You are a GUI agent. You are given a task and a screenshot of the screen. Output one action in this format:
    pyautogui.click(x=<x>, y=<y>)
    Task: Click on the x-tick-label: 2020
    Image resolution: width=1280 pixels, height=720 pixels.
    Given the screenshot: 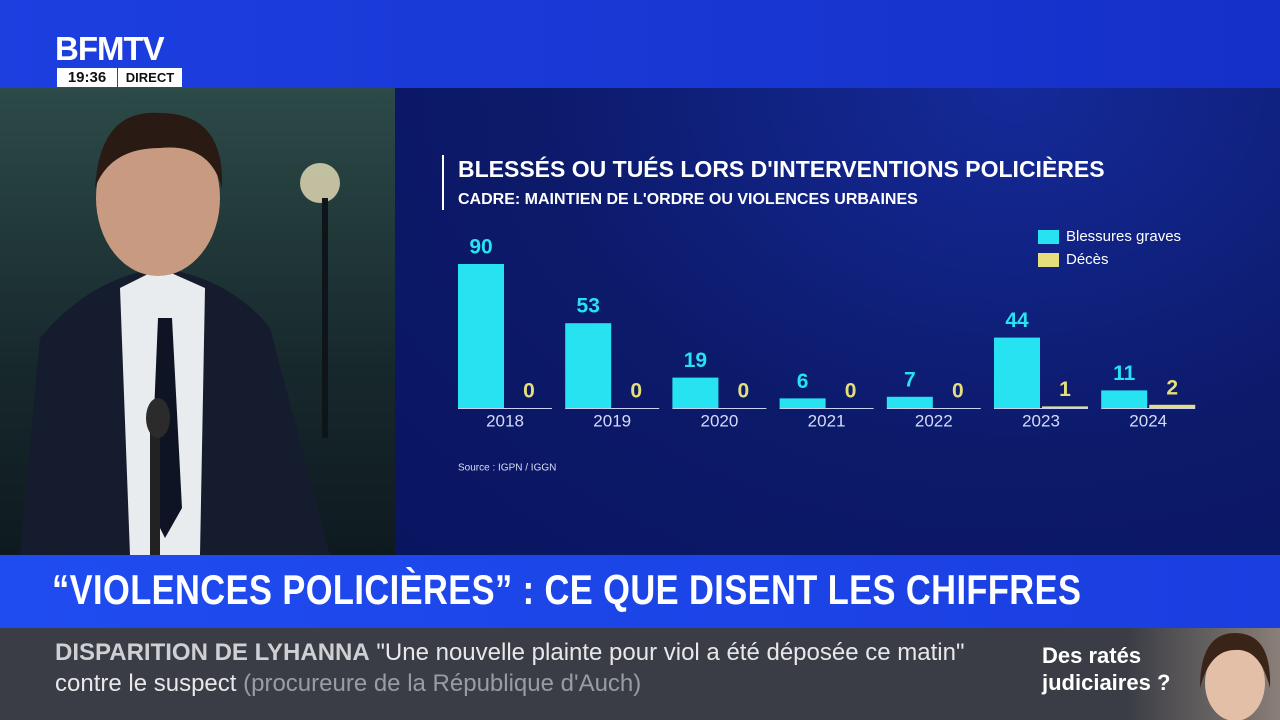 What is the action you would take?
    pyautogui.click(x=719, y=420)
    